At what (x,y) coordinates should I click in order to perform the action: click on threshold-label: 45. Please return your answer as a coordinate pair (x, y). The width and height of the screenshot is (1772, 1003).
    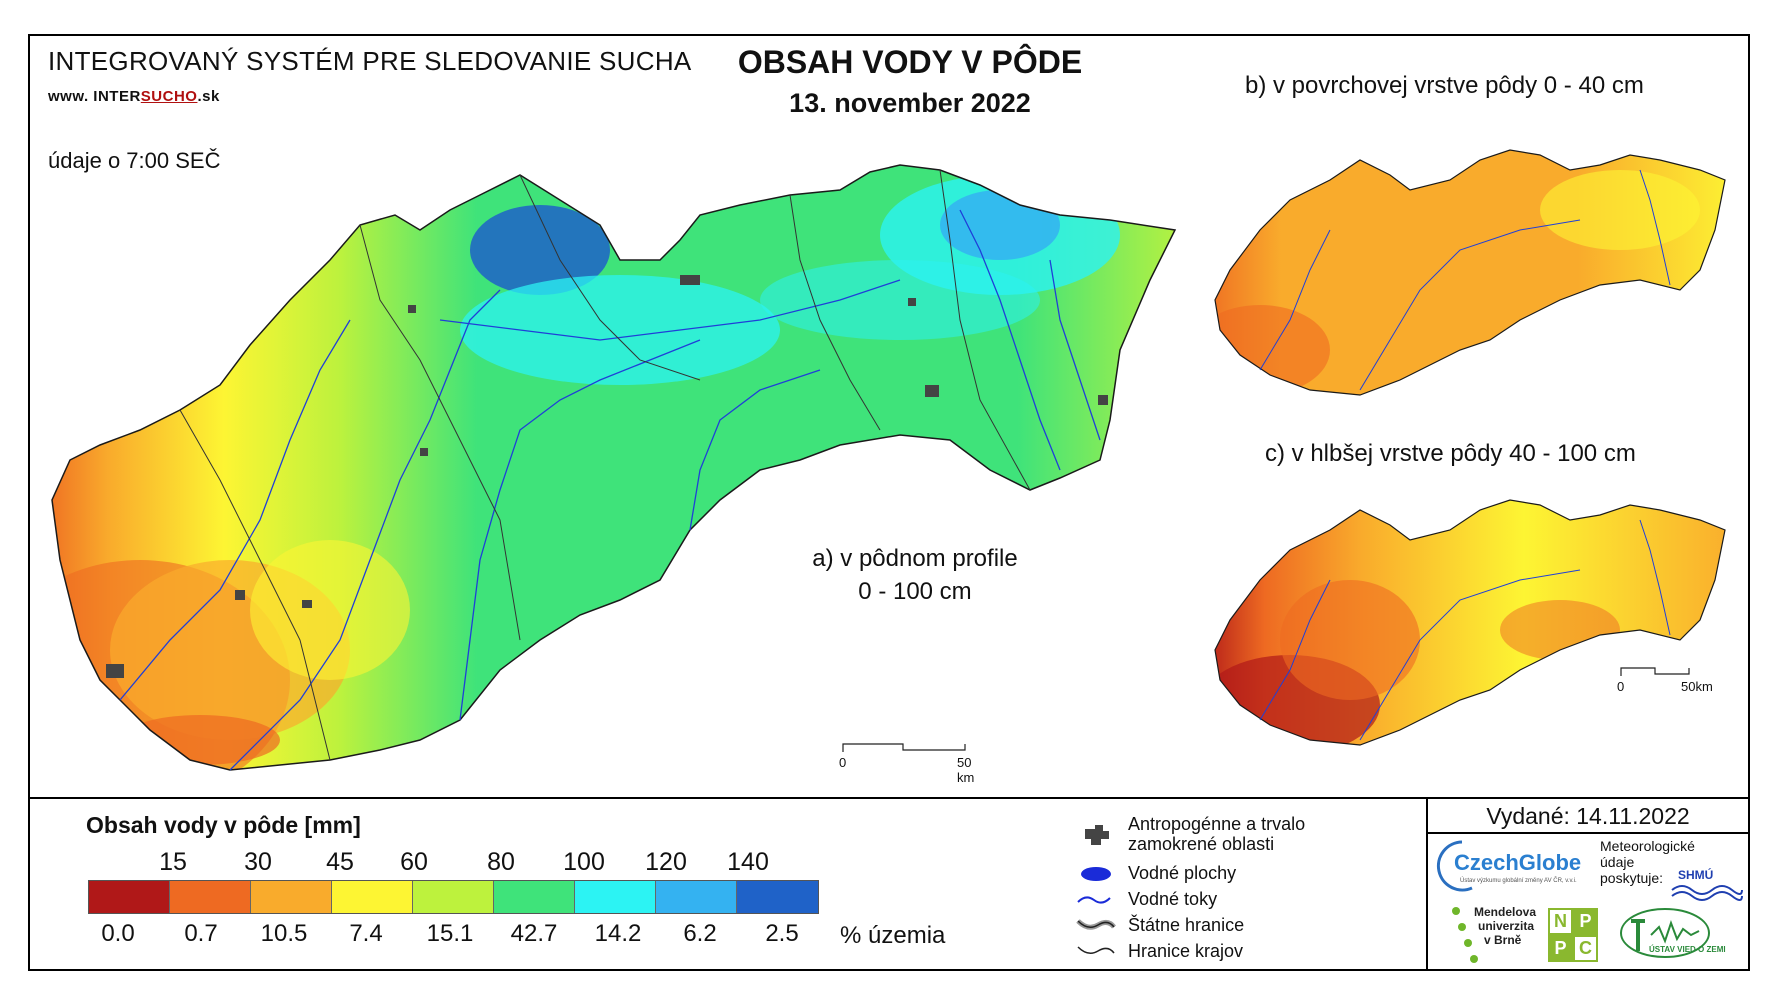
    Looking at the image, I should click on (340, 862).